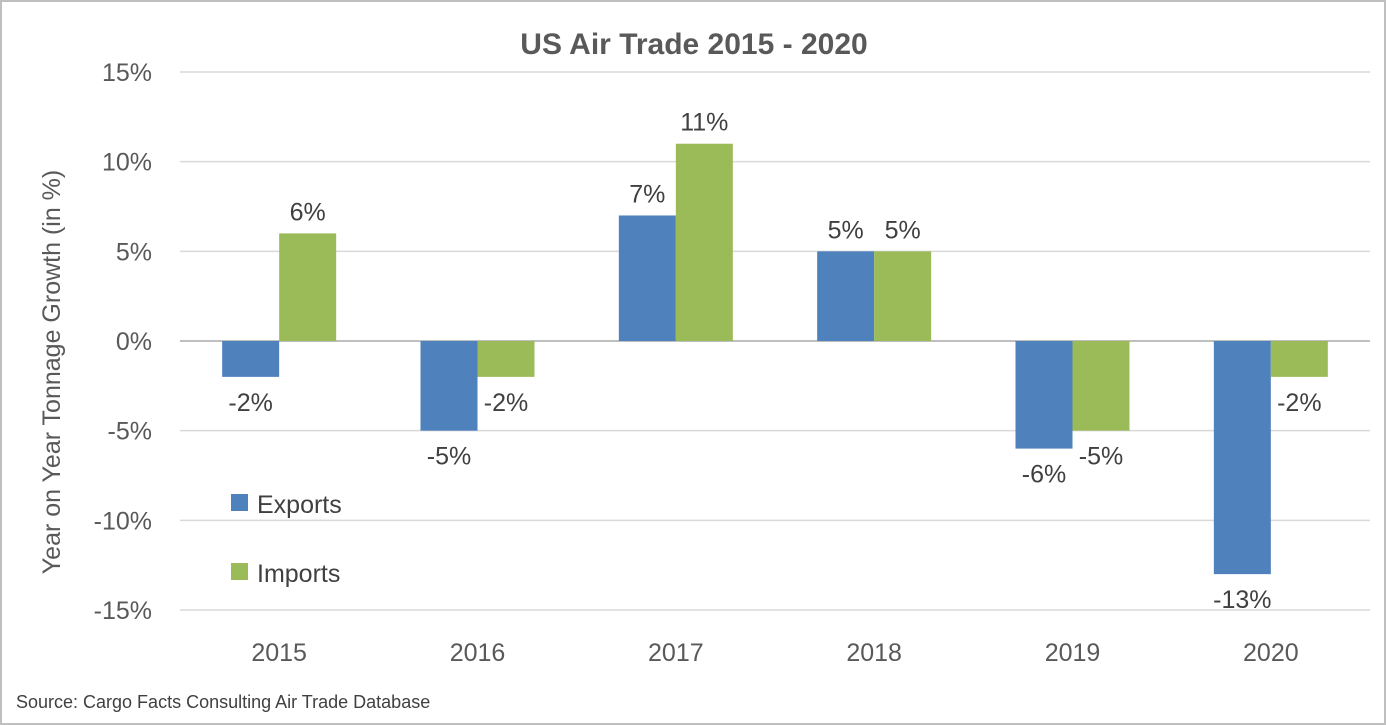 This screenshot has width=1386, height=725. Describe the element at coordinates (449, 386) in the screenshot. I see `bar-exports-2016` at that location.